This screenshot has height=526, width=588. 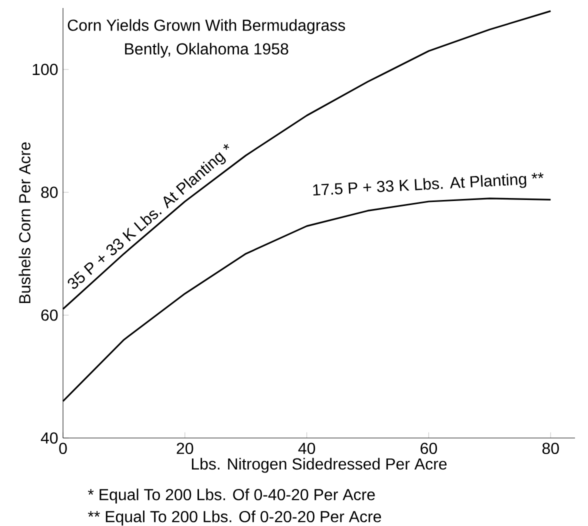 What do you see at coordinates (24, 223) in the screenshot?
I see `y-axis-title: Bushels Corn Per Acre` at bounding box center [24, 223].